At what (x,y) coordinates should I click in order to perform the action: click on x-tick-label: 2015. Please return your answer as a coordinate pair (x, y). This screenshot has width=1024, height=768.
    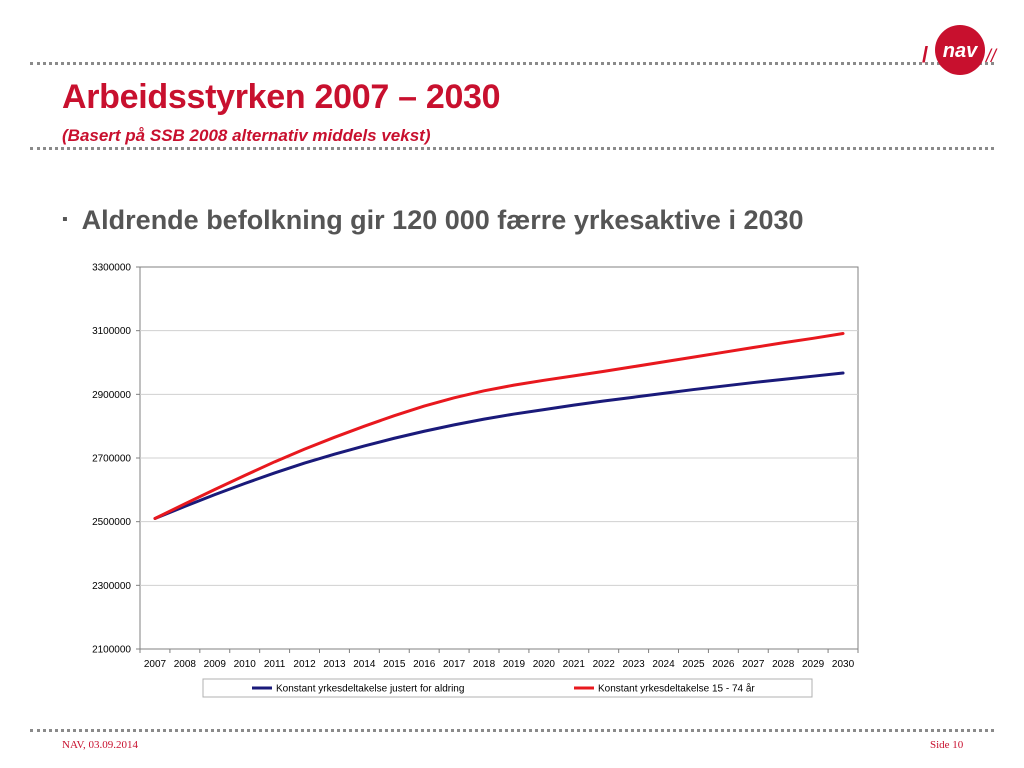
    Looking at the image, I should click on (394, 664).